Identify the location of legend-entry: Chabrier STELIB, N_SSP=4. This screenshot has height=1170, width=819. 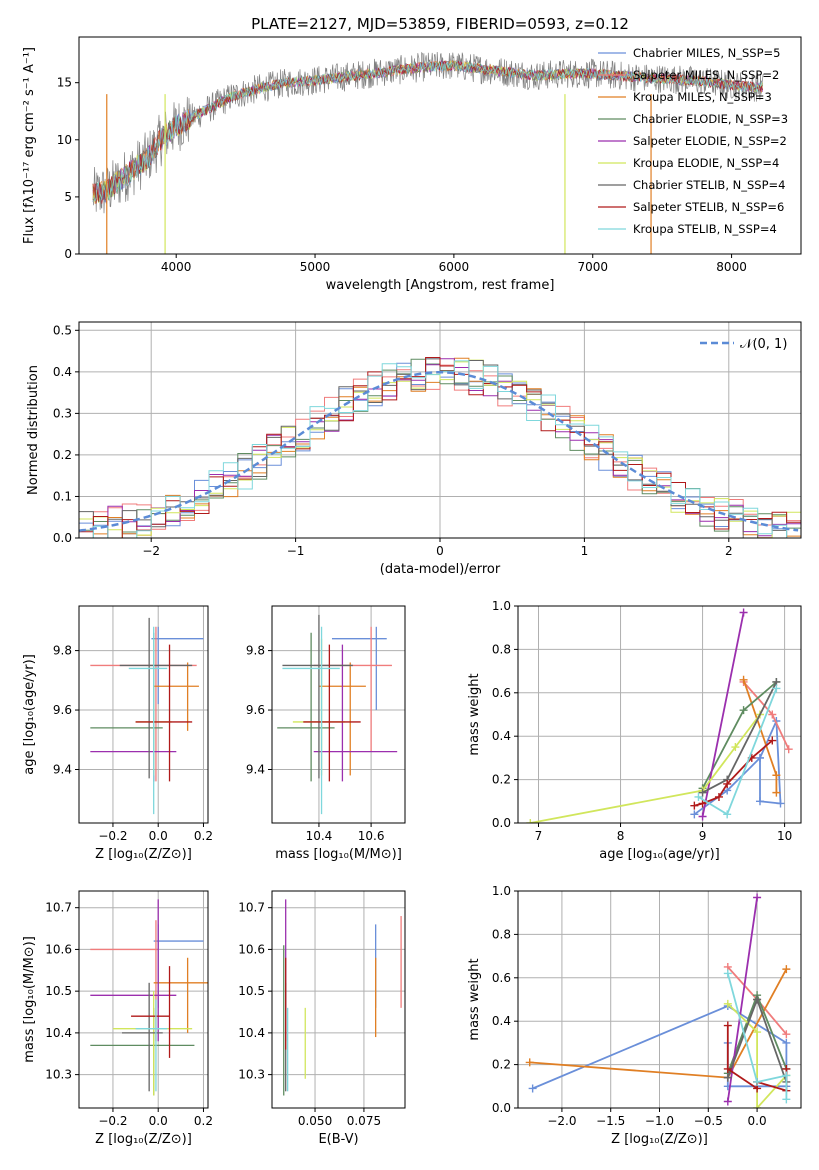
(709, 185).